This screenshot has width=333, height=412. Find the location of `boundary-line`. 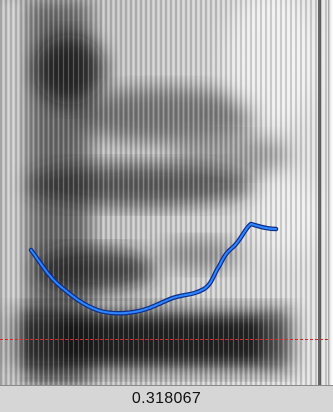

boundary-line is located at coordinates (319, 192).